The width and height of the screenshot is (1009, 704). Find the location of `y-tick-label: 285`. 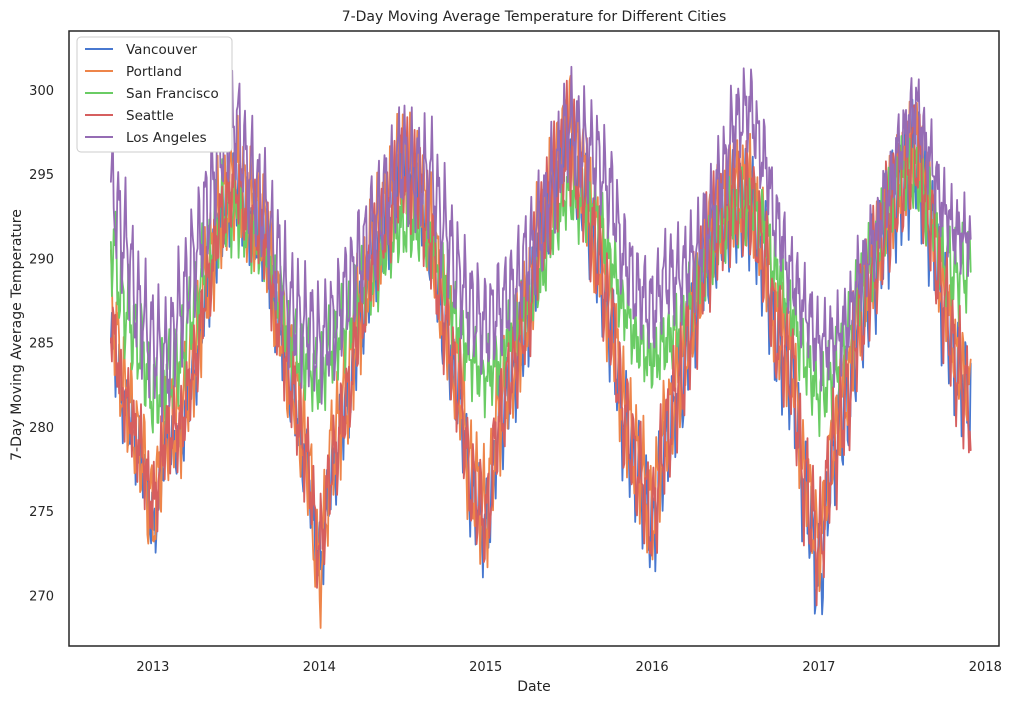

y-tick-label: 285 is located at coordinates (41, 344).